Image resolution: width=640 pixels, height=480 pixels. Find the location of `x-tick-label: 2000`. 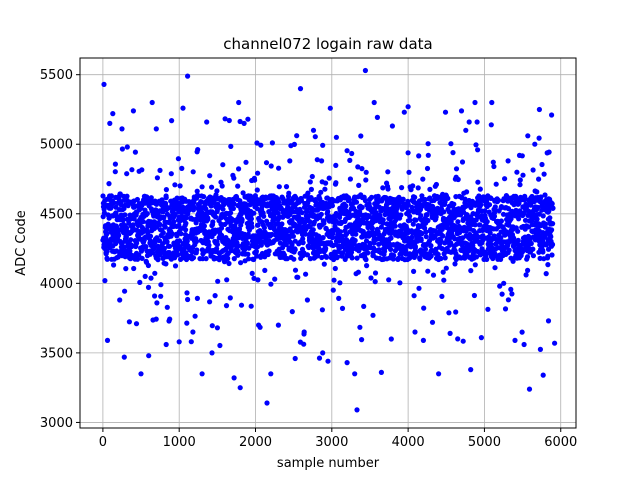

x-tick-label: 2000 is located at coordinates (255, 442).